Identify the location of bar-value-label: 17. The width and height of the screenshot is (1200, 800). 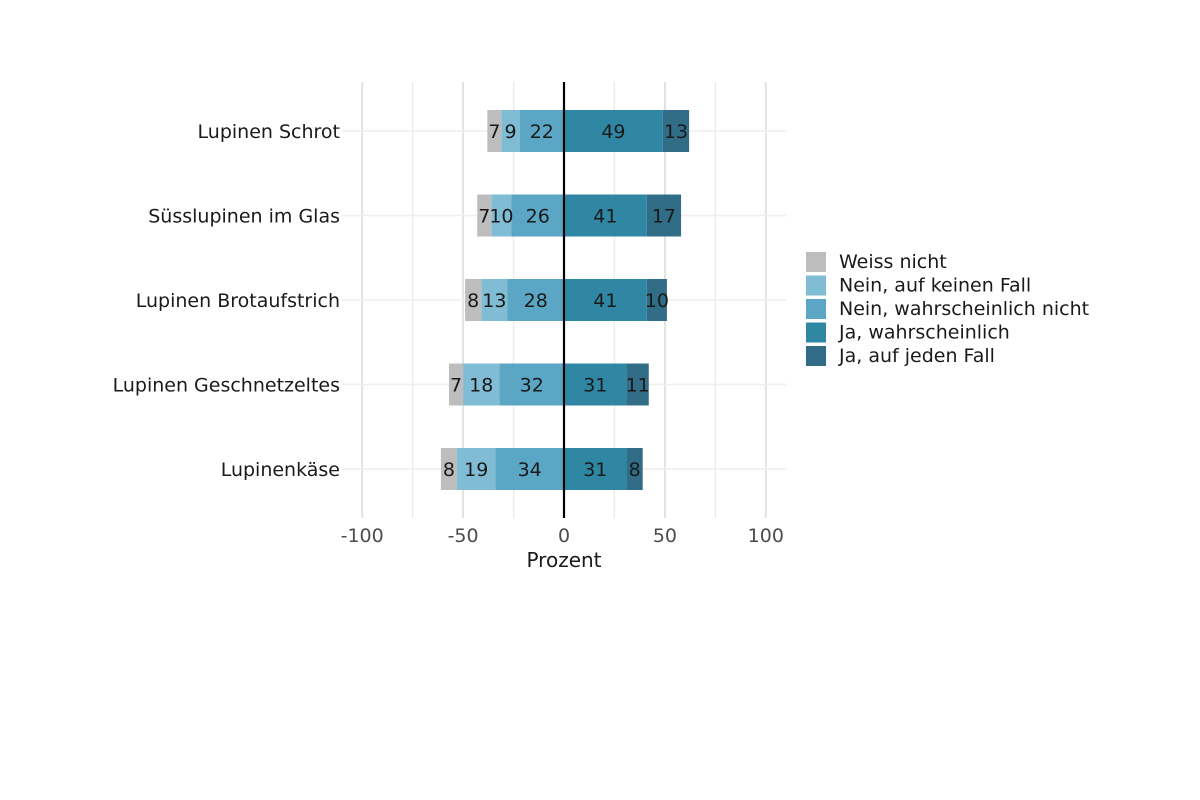
(664, 217).